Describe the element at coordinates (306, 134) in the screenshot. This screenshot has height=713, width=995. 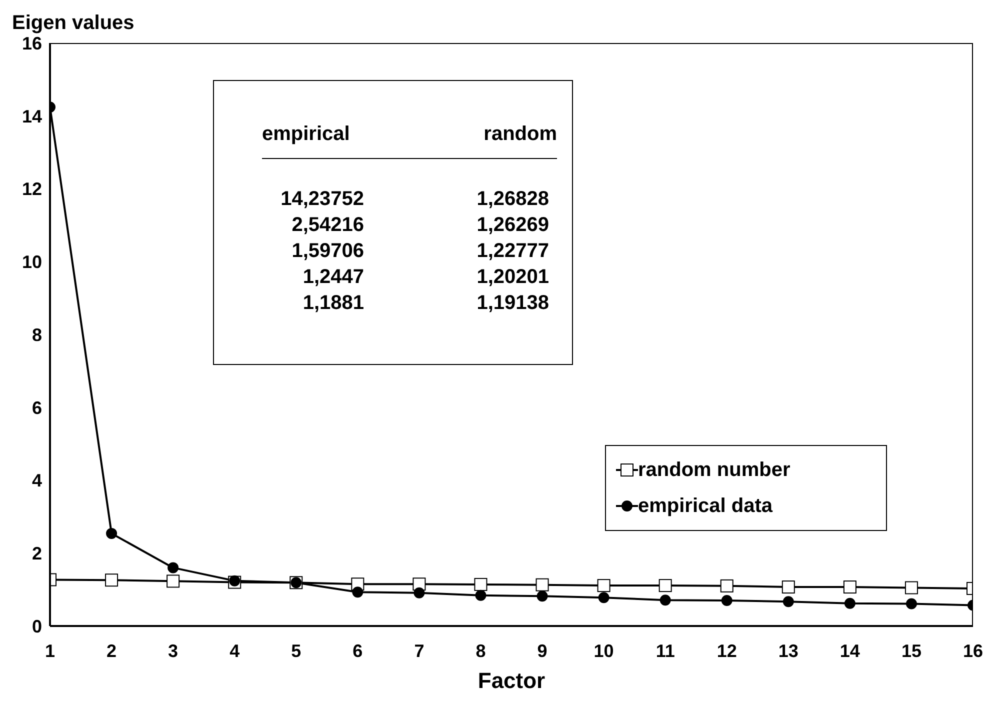
I see `annotation: empirical` at that location.